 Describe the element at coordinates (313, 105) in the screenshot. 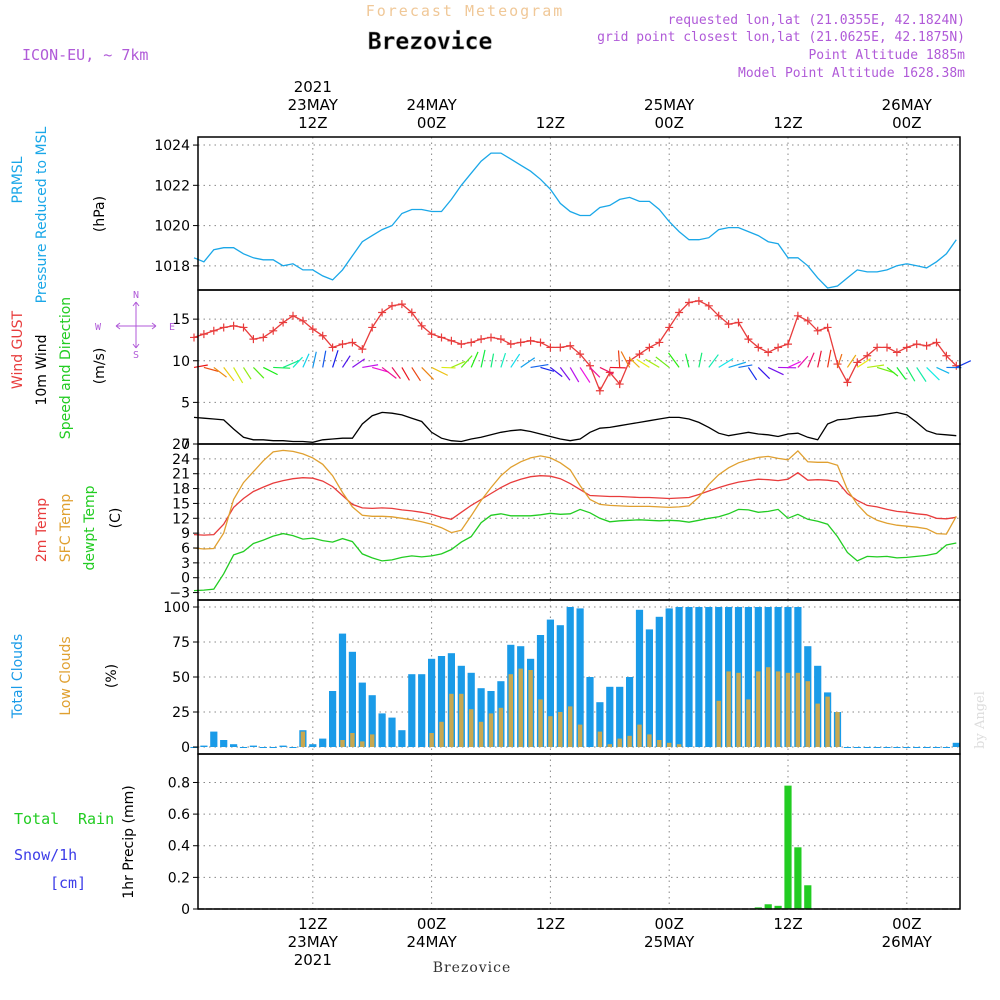

I see `top-axis-label: 23MAY` at that location.